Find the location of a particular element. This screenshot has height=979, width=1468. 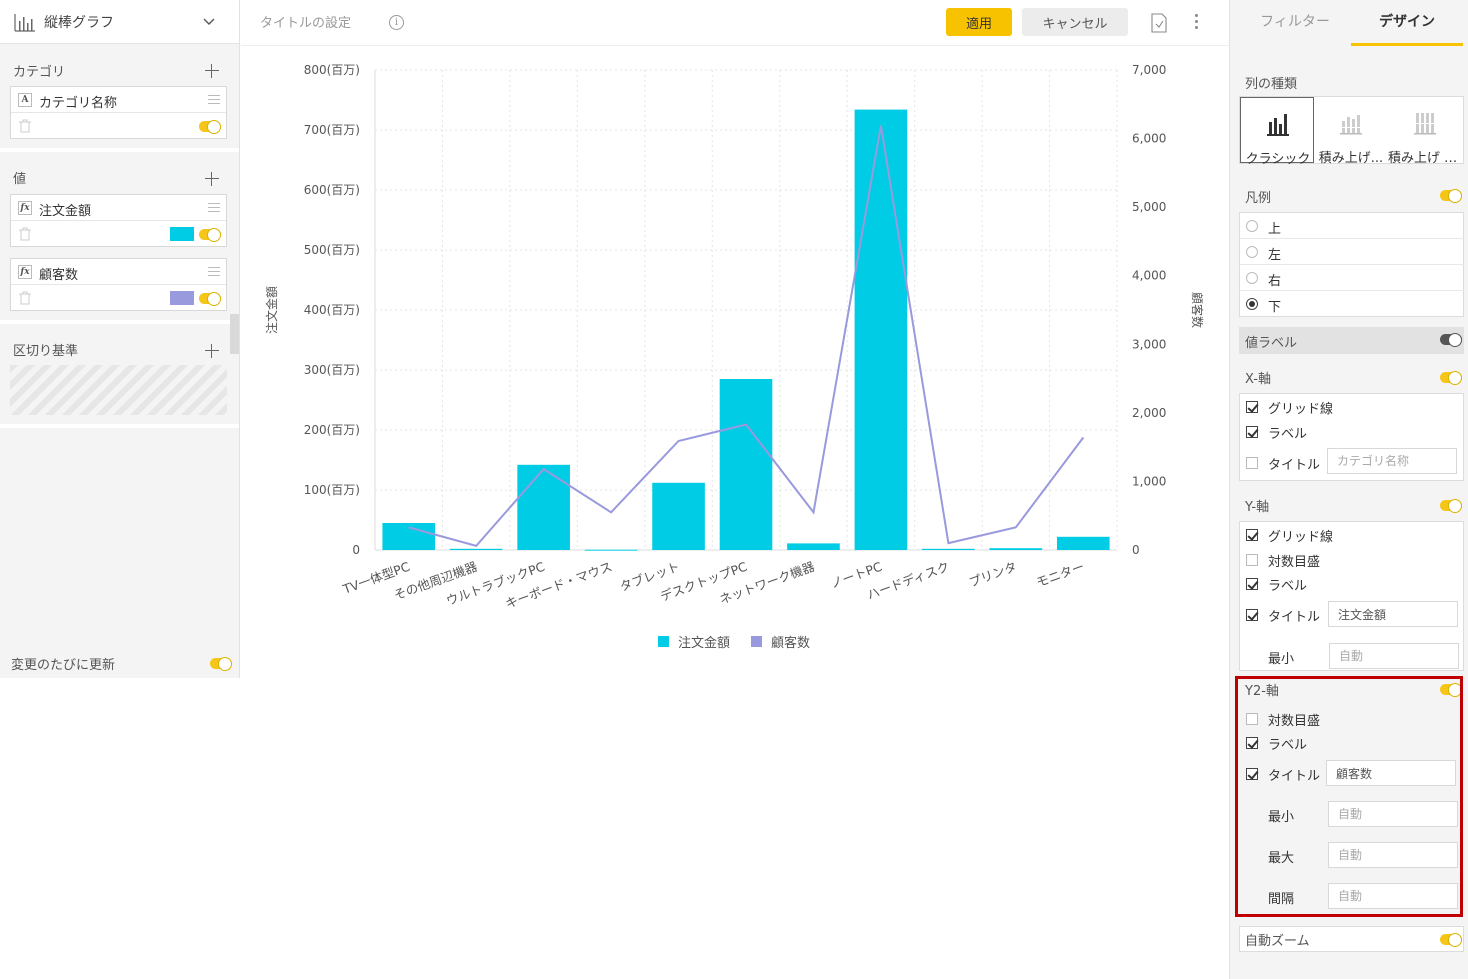

value-field-customer-count: fx 顧客数 is located at coordinates (118, 284).